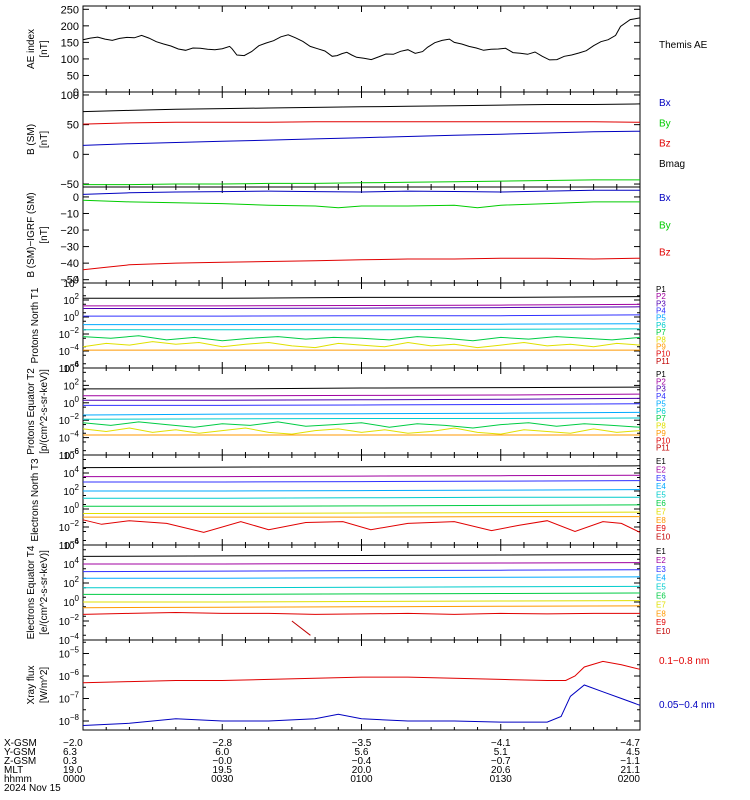  I want to click on series-line-0.05−0.4 nm, so click(361, 705).